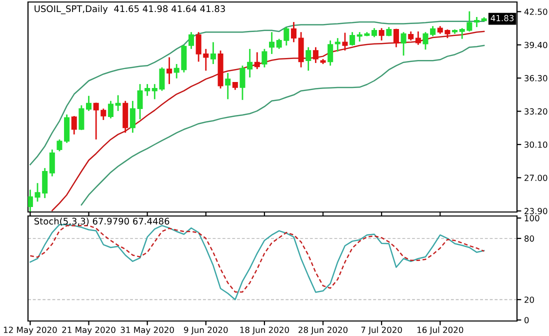 This screenshot has width=549, height=336. I want to click on x-tick-label: 18 Jun 2020, so click(264, 330).